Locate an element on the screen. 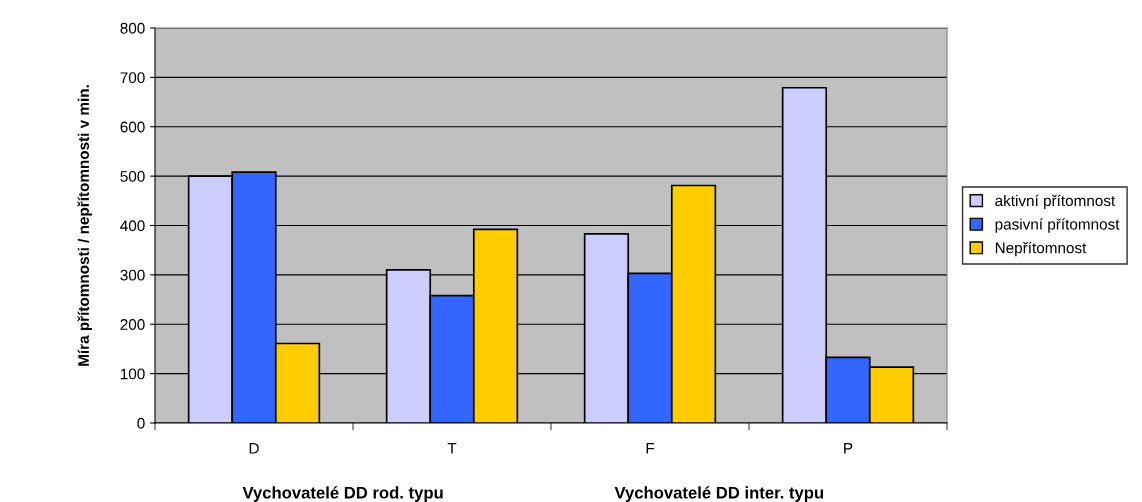  y-tick-label: 300 is located at coordinates (132, 275).